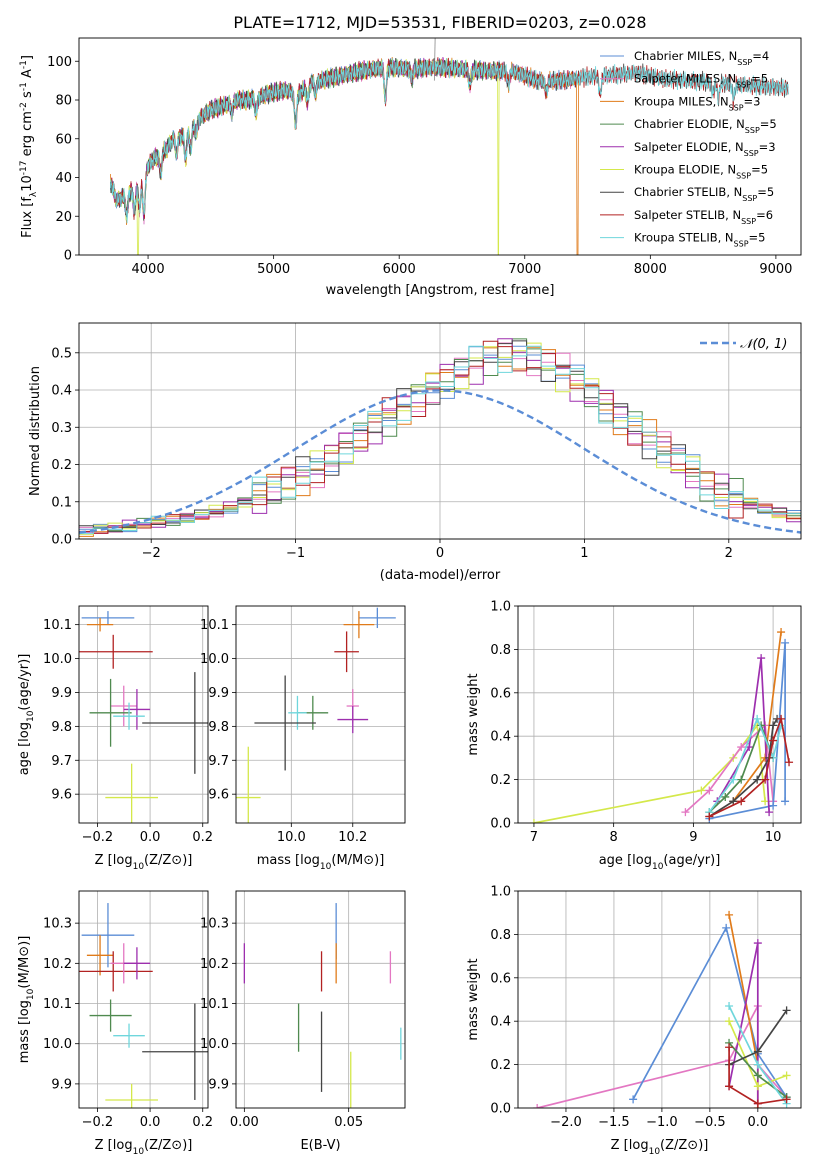 Image resolution: width=819 pixels, height=1170 pixels. What do you see at coordinates (440, 290) in the screenshot?
I see `x-axis-label: wavelength [Angstrom, rest frame]` at bounding box center [440, 290].